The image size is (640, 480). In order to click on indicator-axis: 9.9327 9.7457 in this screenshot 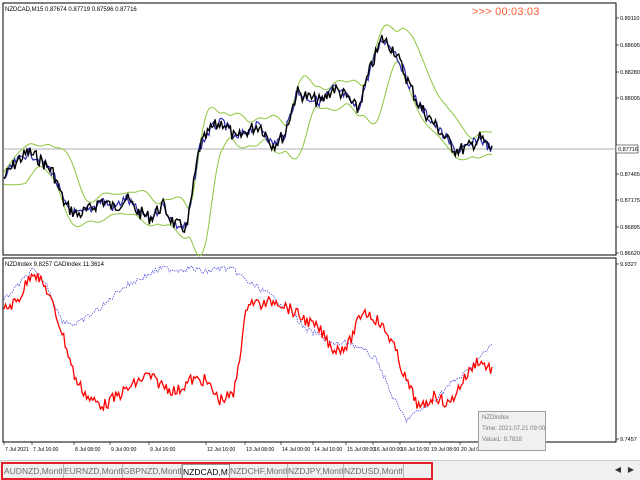, I will do `click(626, 352)`.